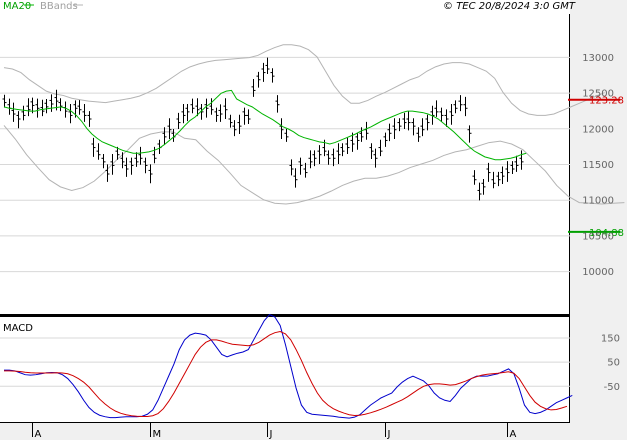 The image size is (627, 440). I want to click on level-label: 123.28, so click(606, 101).